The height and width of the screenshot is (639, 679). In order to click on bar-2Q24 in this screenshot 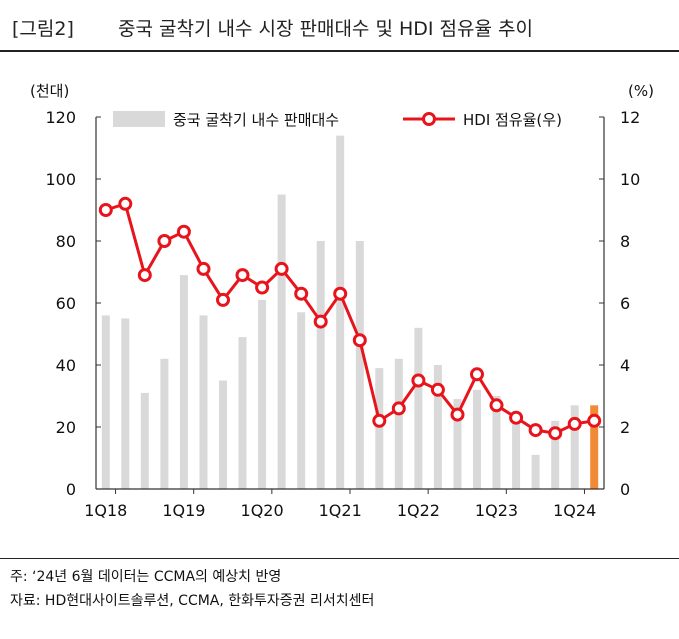, I will do `click(594, 447)`.